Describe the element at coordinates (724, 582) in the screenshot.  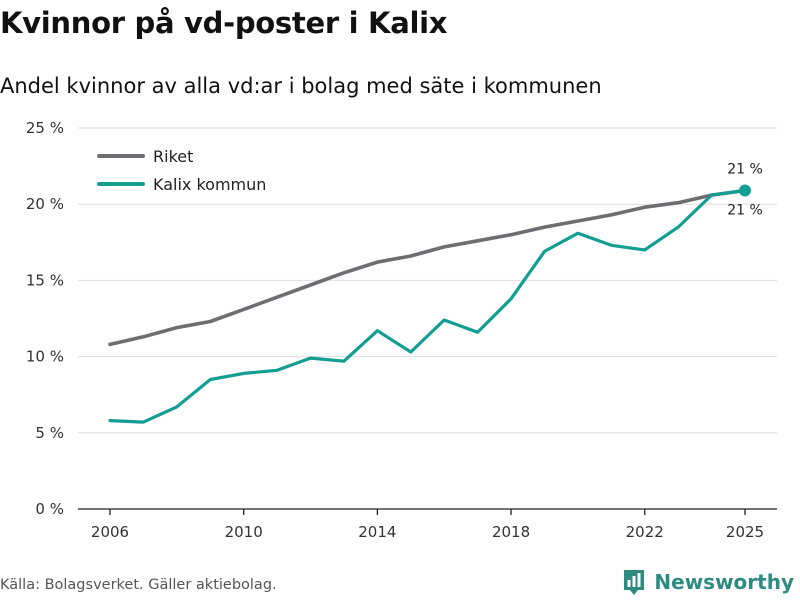
I see `brand-name: Newsworthy` at that location.